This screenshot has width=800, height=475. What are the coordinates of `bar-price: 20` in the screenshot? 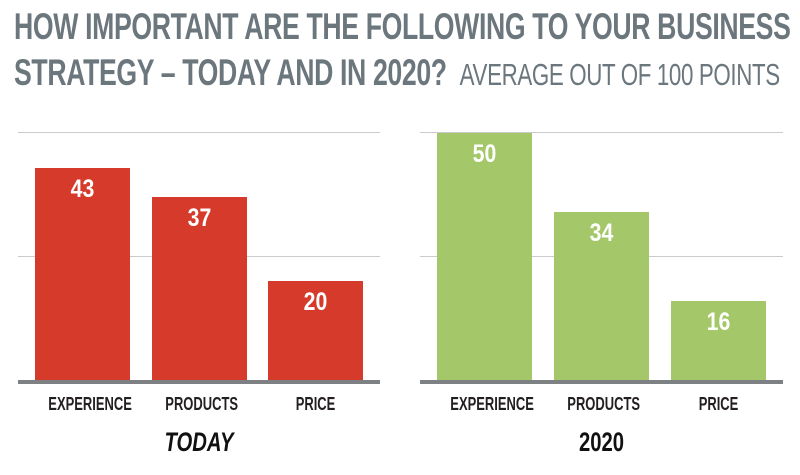 It's located at (315, 330).